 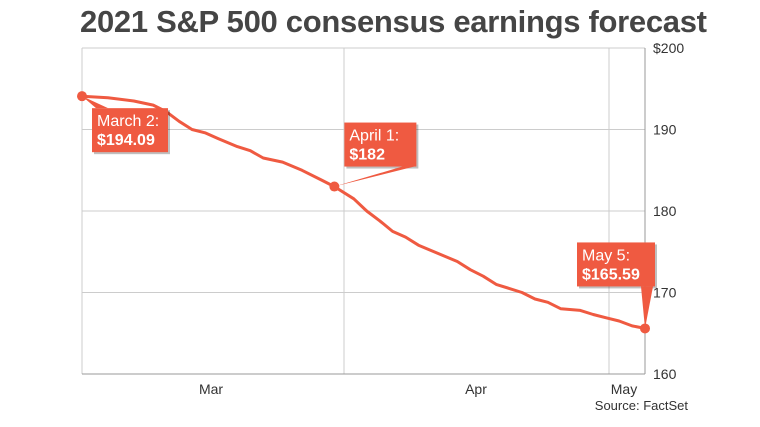 I want to click on source-note: Source: FactSet, so click(x=641, y=405).